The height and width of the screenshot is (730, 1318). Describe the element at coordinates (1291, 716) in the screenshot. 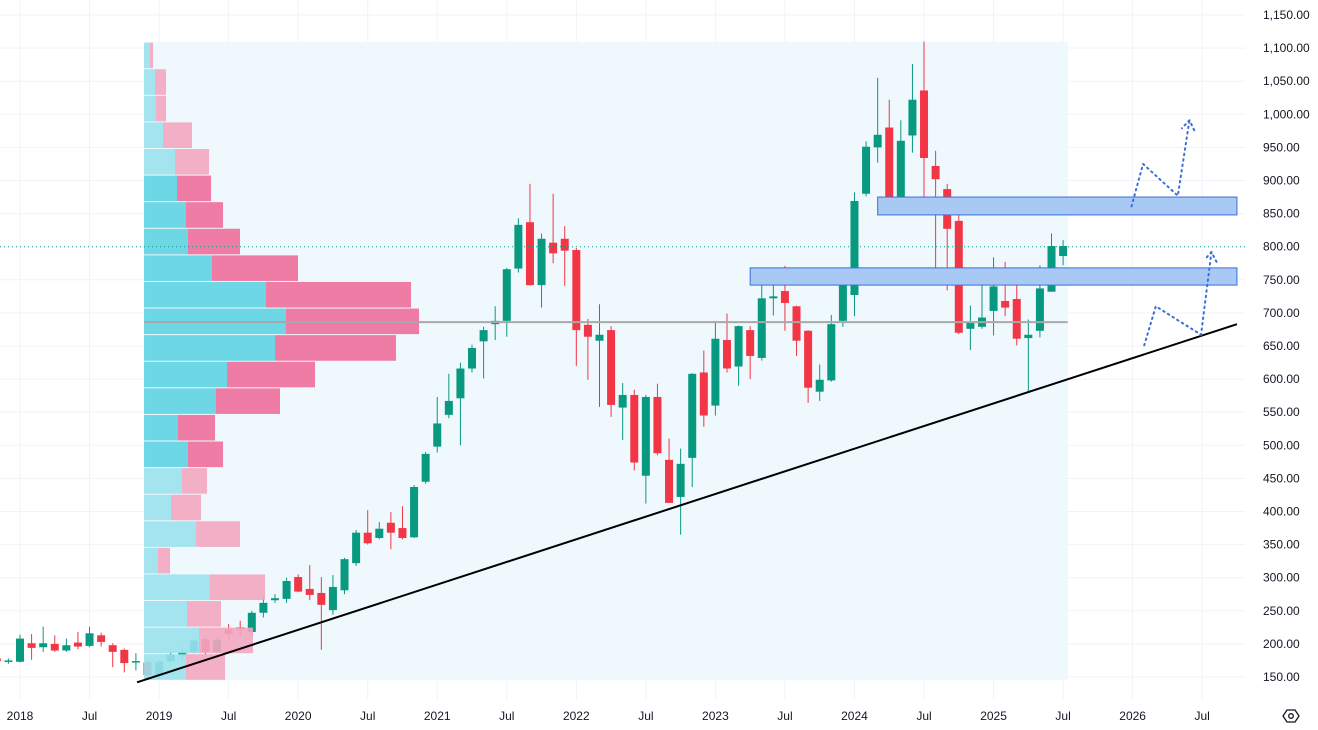

I see `settings-hexagon-icon` at that location.